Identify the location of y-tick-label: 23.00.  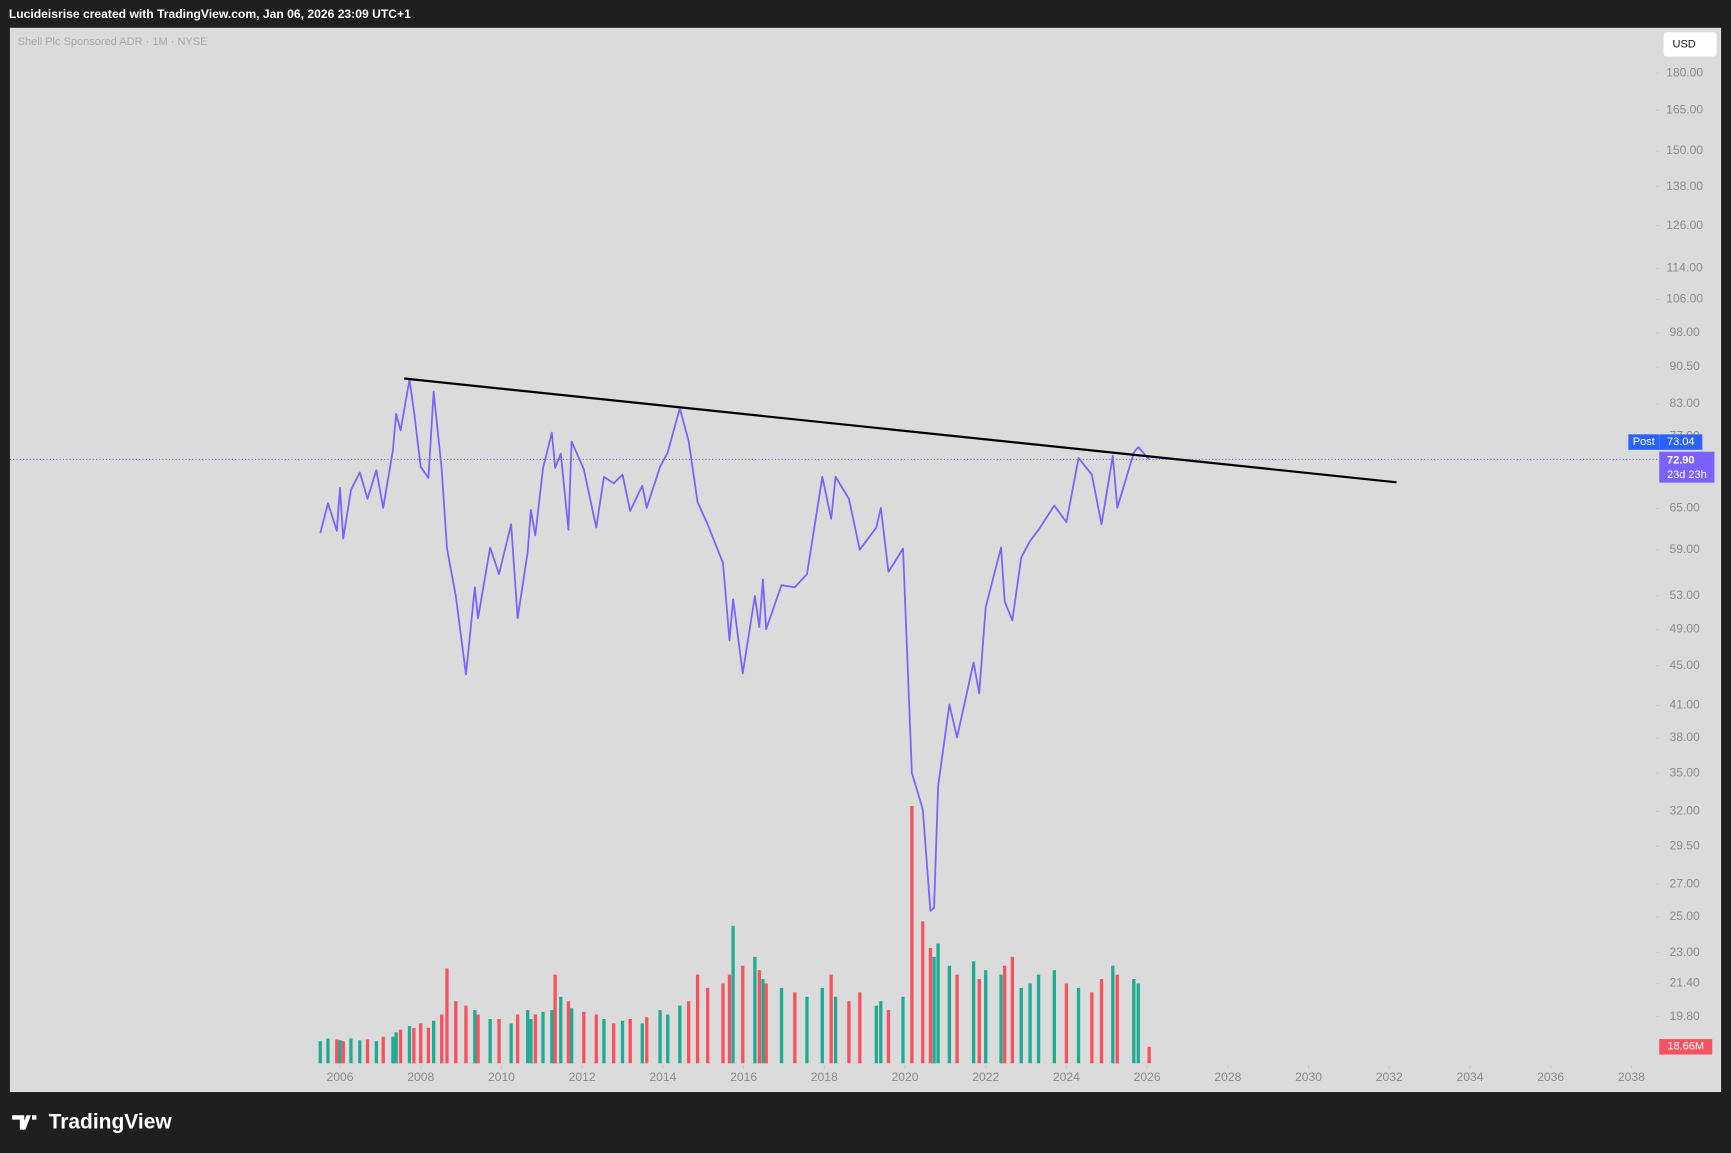
(1684, 952).